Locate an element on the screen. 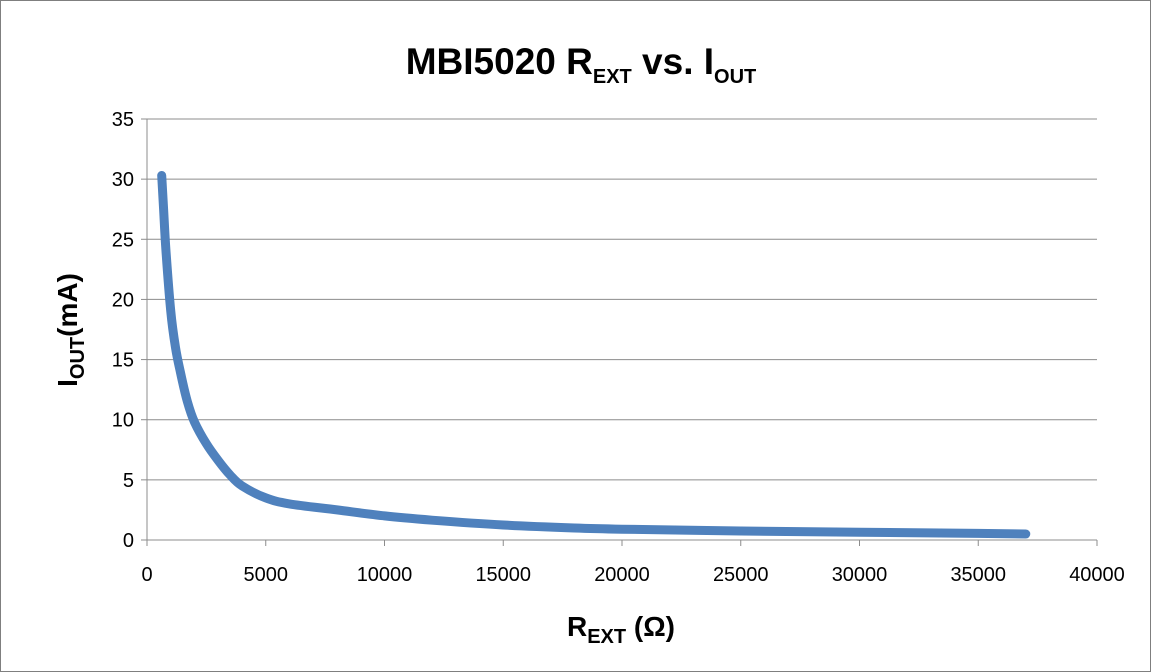  x-tick-label: 10000 is located at coordinates (385, 575).